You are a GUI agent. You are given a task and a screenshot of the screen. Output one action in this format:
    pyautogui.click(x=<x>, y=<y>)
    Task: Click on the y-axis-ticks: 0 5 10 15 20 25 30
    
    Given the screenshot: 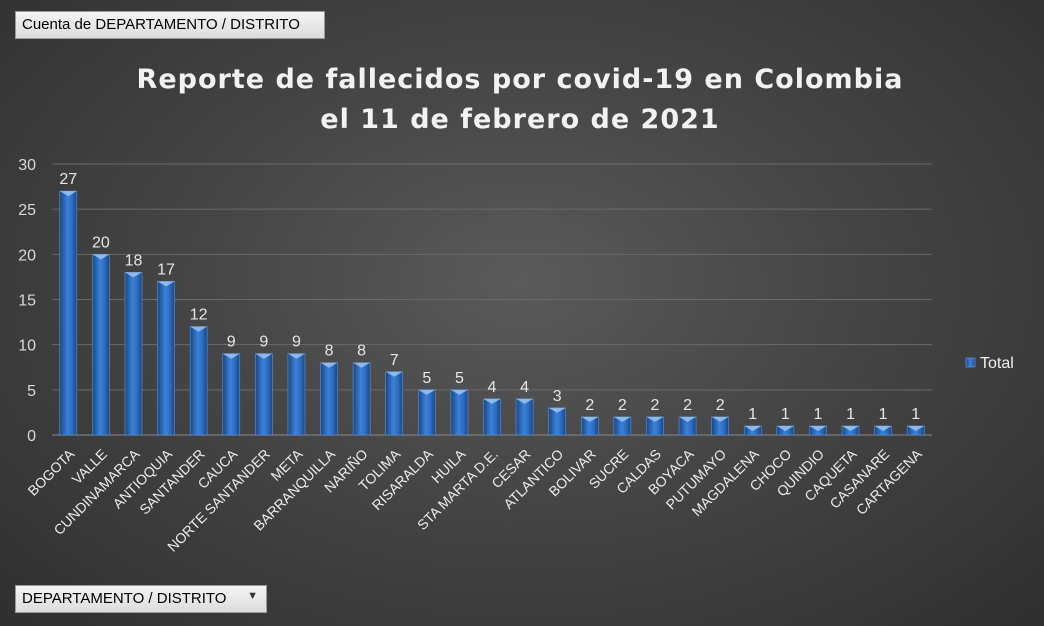 What is the action you would take?
    pyautogui.click(x=27, y=301)
    